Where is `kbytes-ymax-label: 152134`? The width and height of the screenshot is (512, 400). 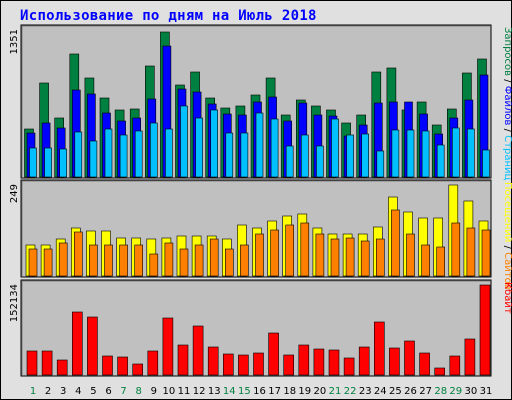
kbytes-ymax-label: 152134 is located at coordinates (14, 303).